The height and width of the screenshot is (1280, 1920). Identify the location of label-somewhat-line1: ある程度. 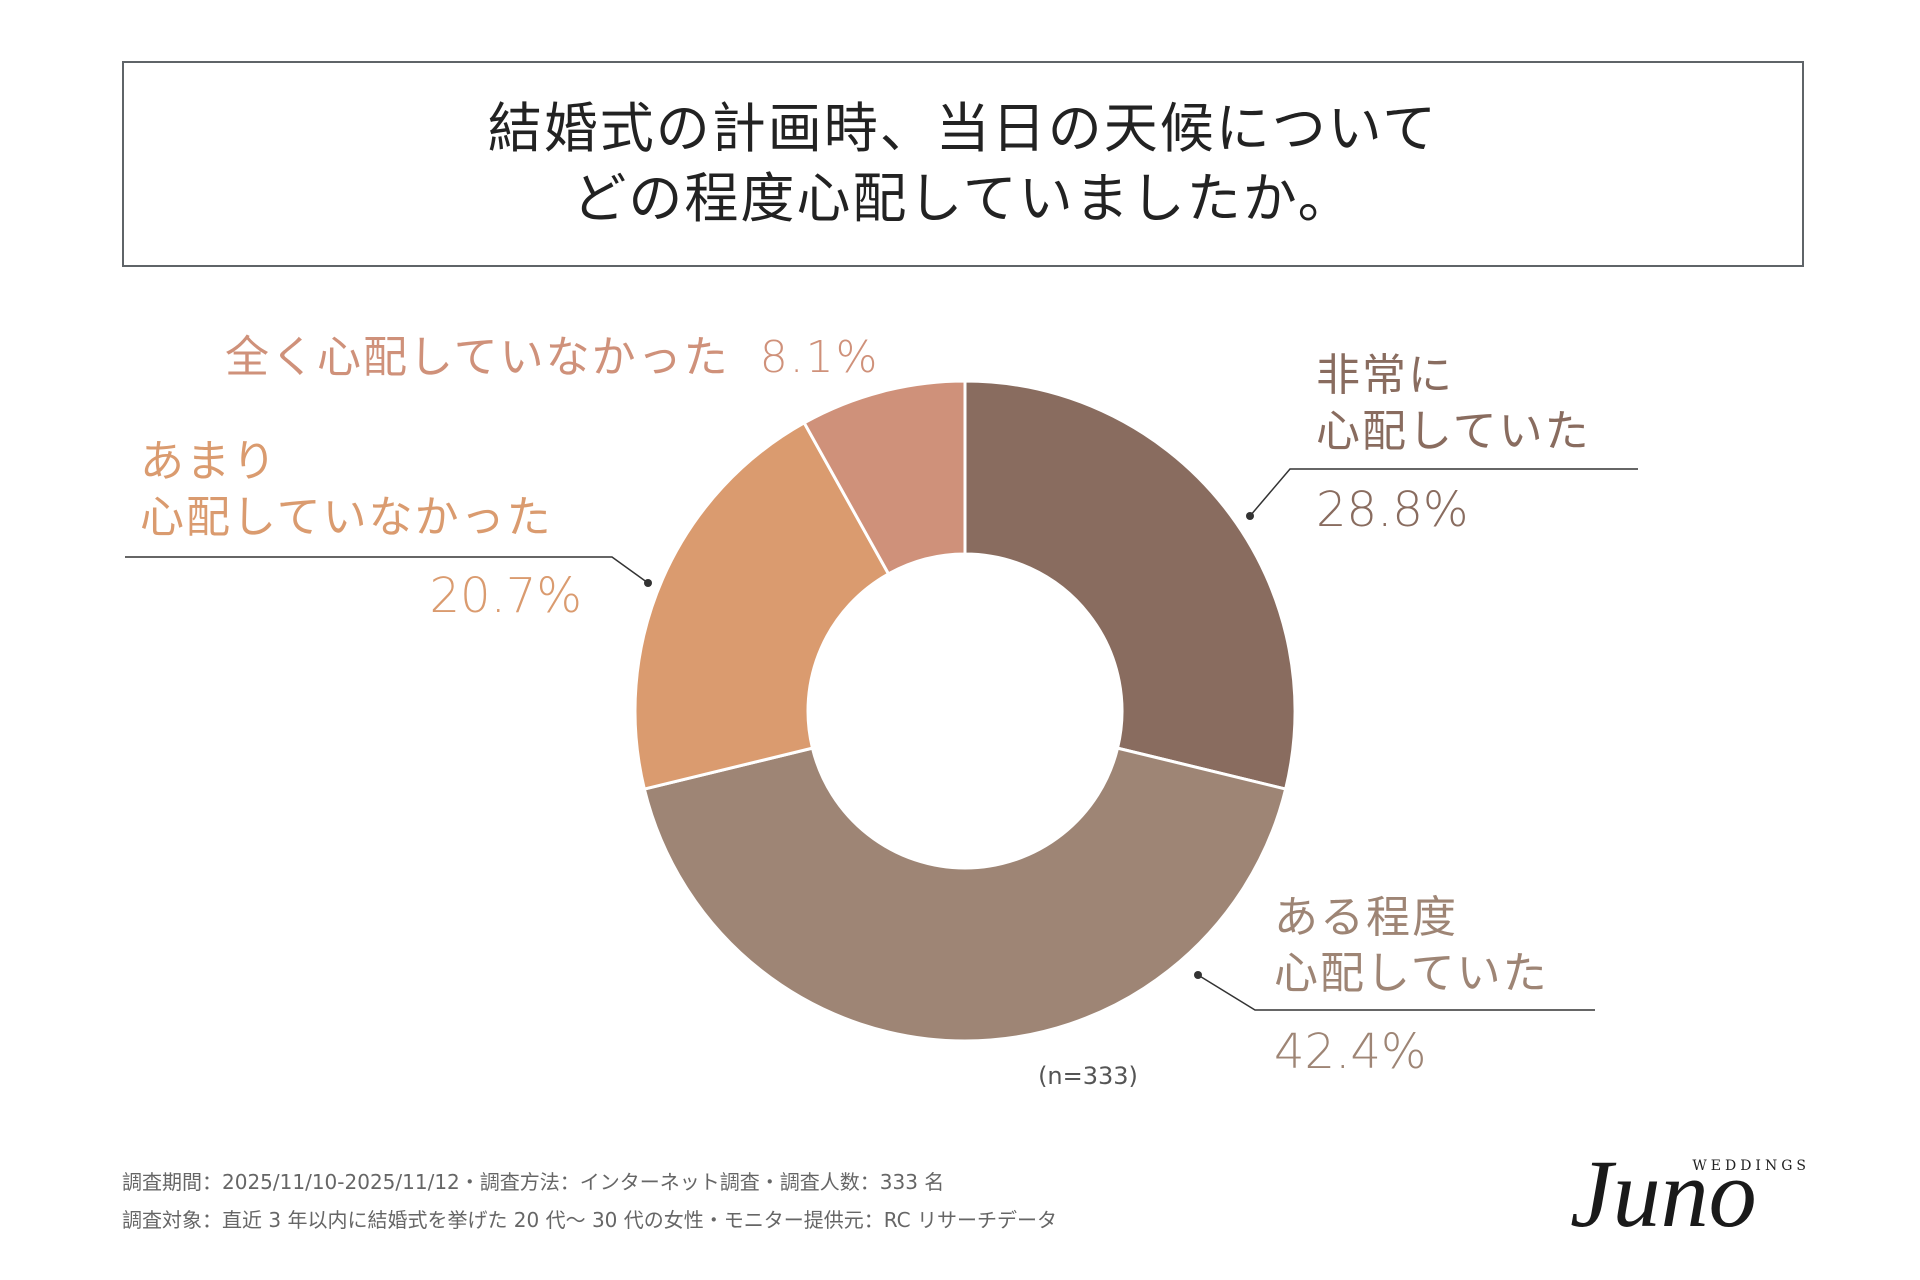
(1366, 917).